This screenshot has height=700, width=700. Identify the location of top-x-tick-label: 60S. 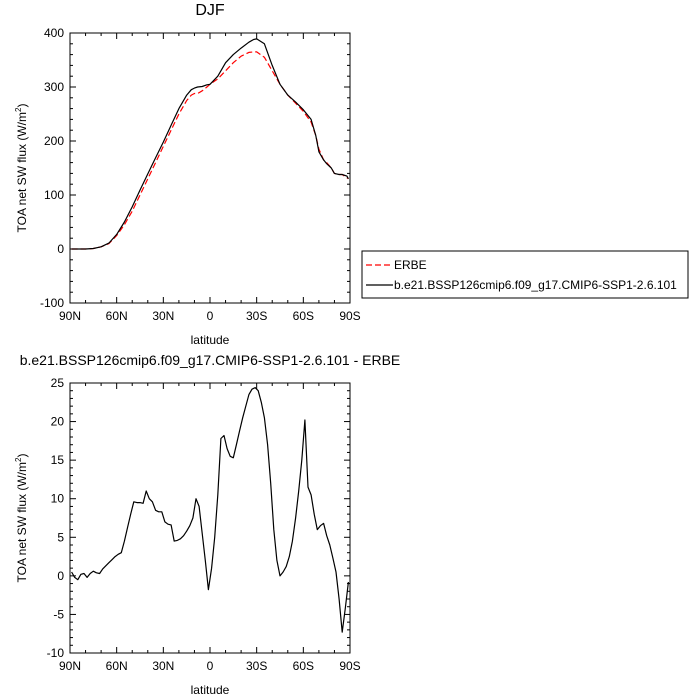
(303, 316).